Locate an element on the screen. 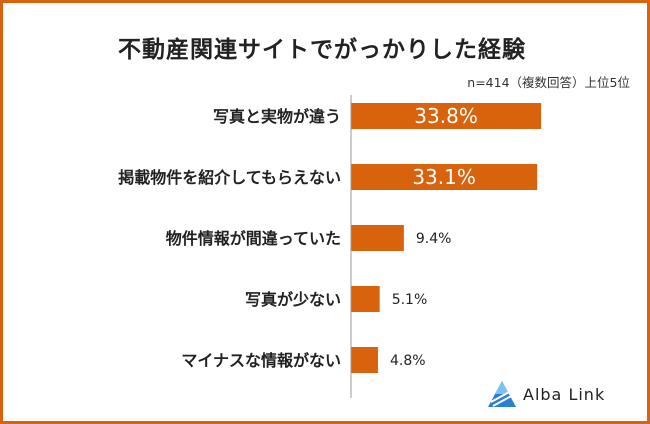  value-label-5: 4.8% is located at coordinates (408, 361).